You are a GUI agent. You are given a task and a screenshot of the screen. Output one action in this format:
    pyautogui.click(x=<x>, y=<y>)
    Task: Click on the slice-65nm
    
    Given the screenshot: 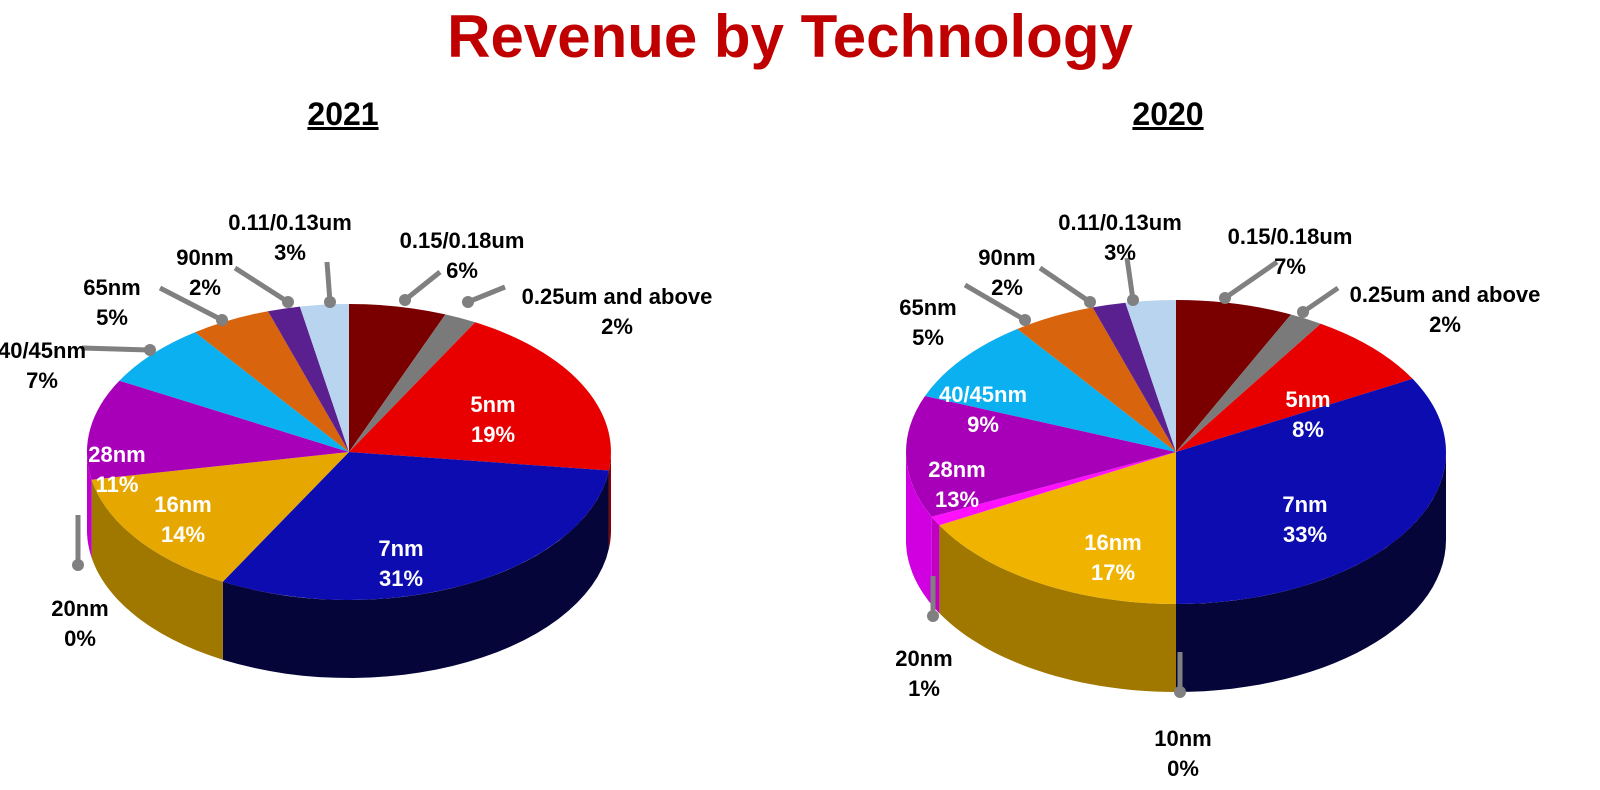 What is the action you would take?
    pyautogui.click(x=272, y=381)
    